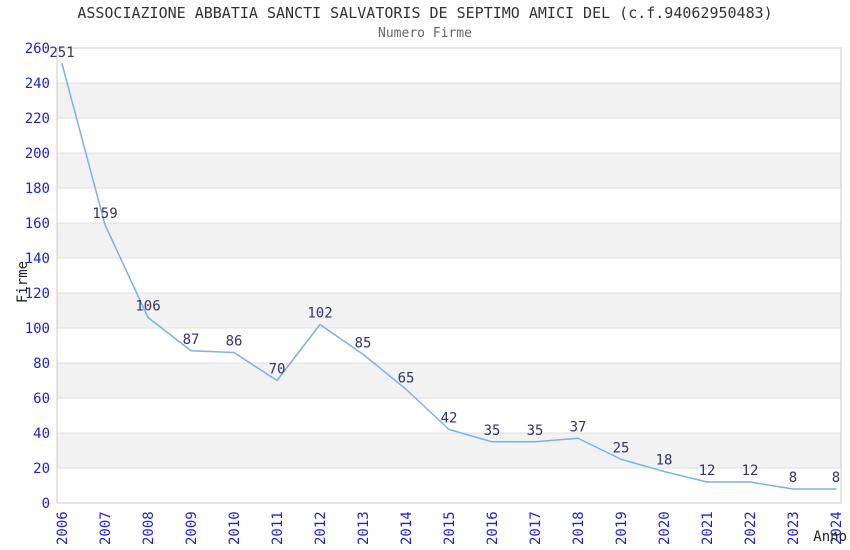 The height and width of the screenshot is (550, 850). I want to click on svg-text: 2009, so click(192, 528).